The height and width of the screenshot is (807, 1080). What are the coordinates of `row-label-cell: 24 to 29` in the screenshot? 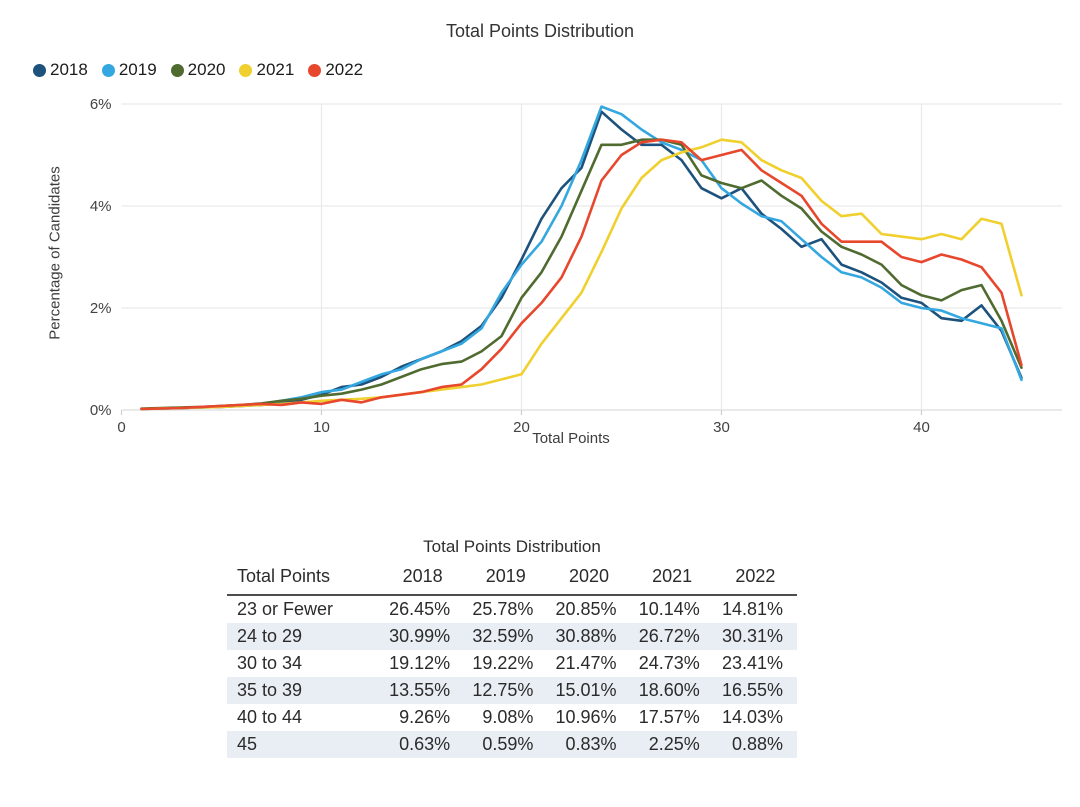 It's located at (270, 636).